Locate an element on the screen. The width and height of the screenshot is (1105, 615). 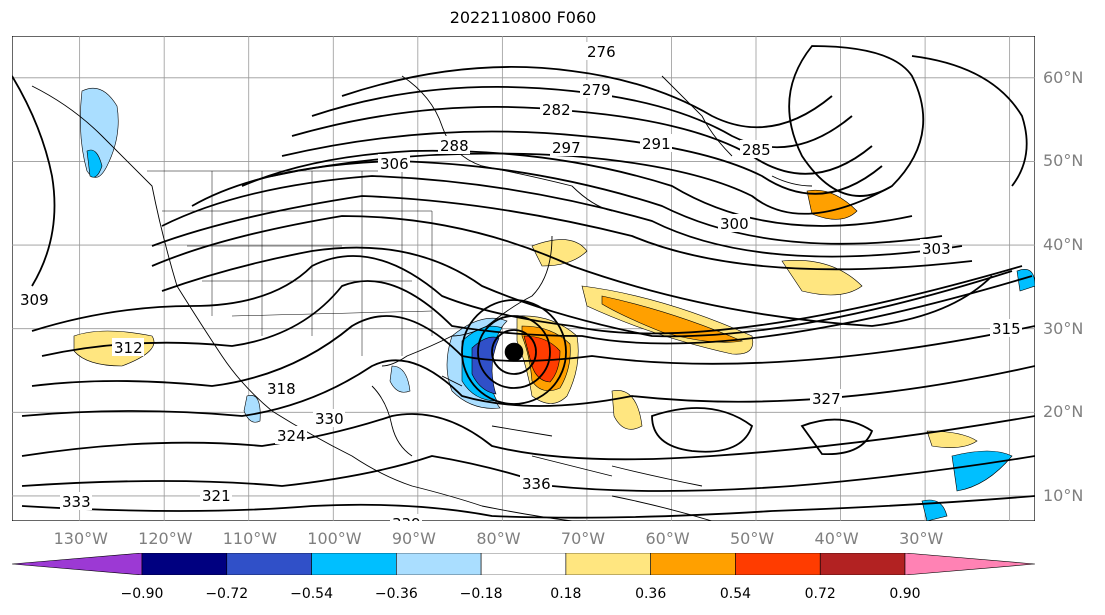
contour-label: 318 is located at coordinates (281, 389).